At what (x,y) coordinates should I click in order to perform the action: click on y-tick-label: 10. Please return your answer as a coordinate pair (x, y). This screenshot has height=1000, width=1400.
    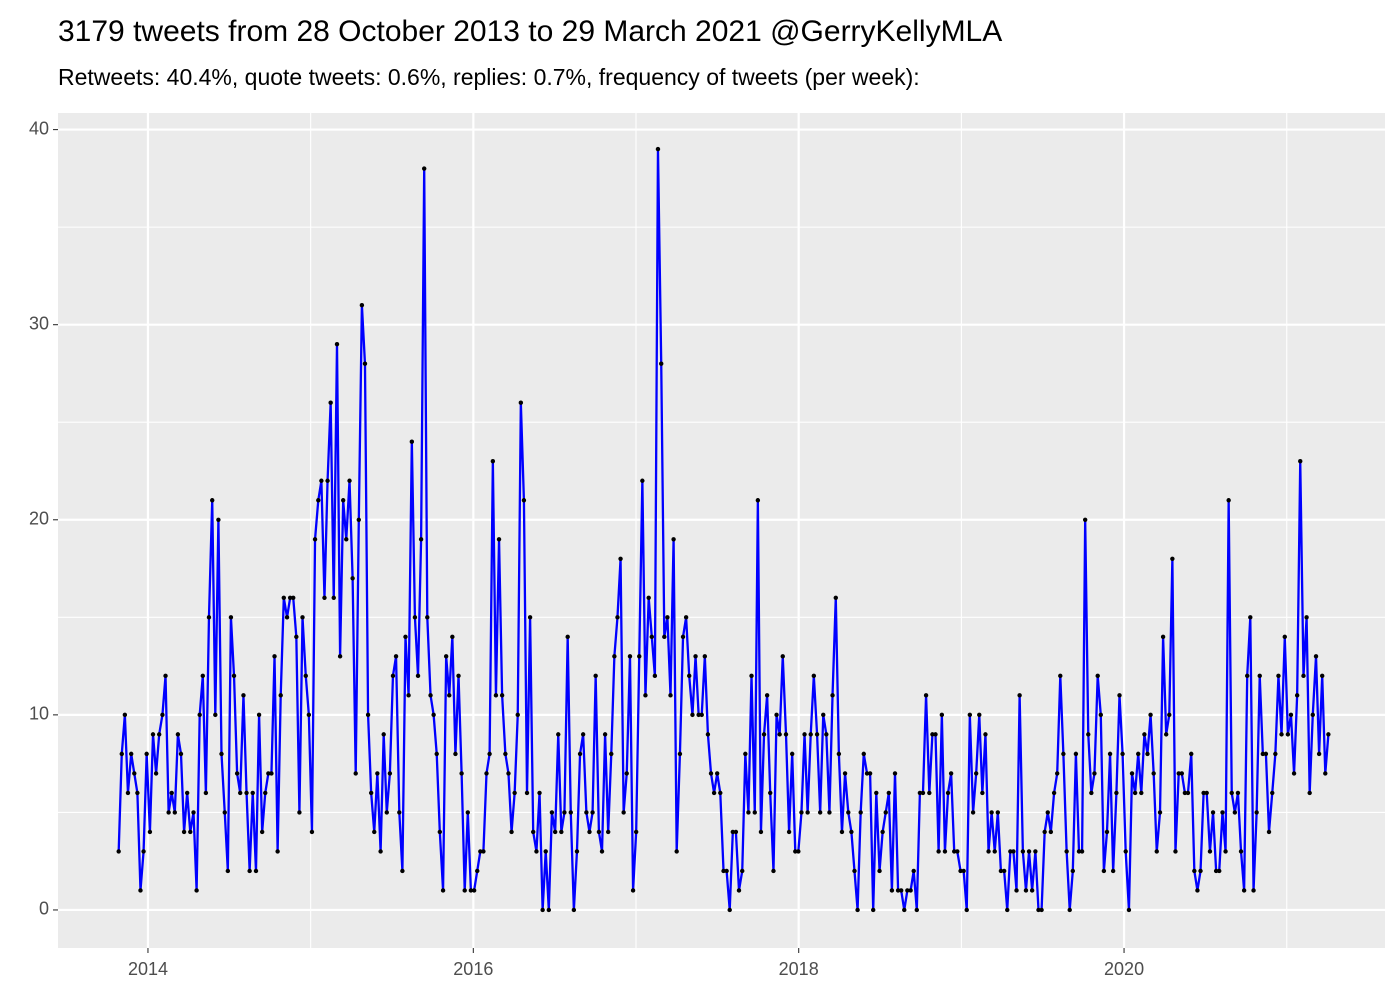
    Looking at the image, I should click on (39, 714).